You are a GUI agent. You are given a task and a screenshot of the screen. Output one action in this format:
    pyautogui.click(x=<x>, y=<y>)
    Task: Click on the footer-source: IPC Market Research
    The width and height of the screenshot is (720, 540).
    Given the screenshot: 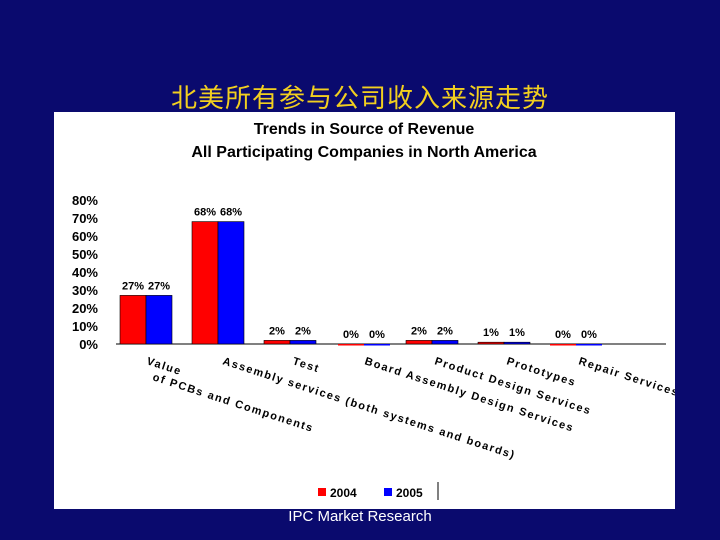 What is the action you would take?
    pyautogui.click(x=360, y=516)
    